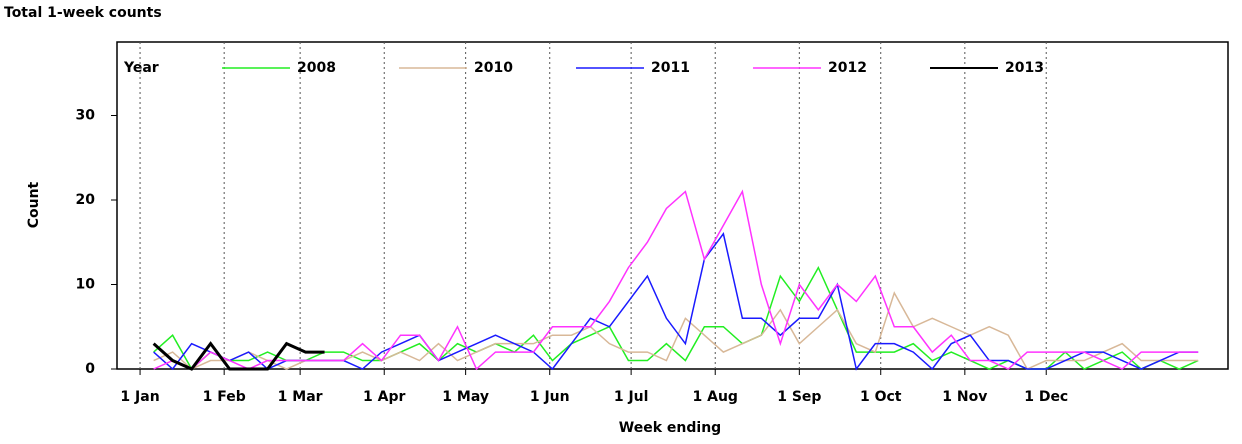 The width and height of the screenshot is (1242, 444). I want to click on x-tick-label: 1 Jun, so click(550, 397).